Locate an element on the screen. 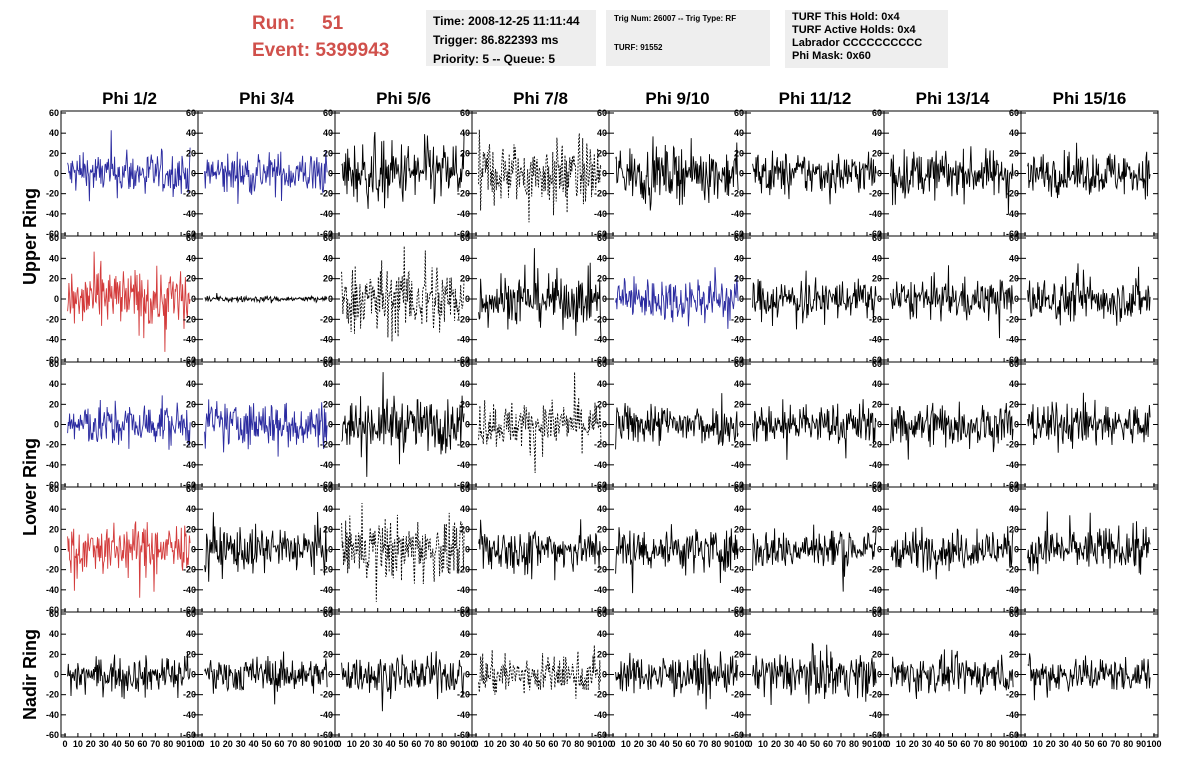 The image size is (1196, 772). event-value: 5399943 is located at coordinates (352, 50).